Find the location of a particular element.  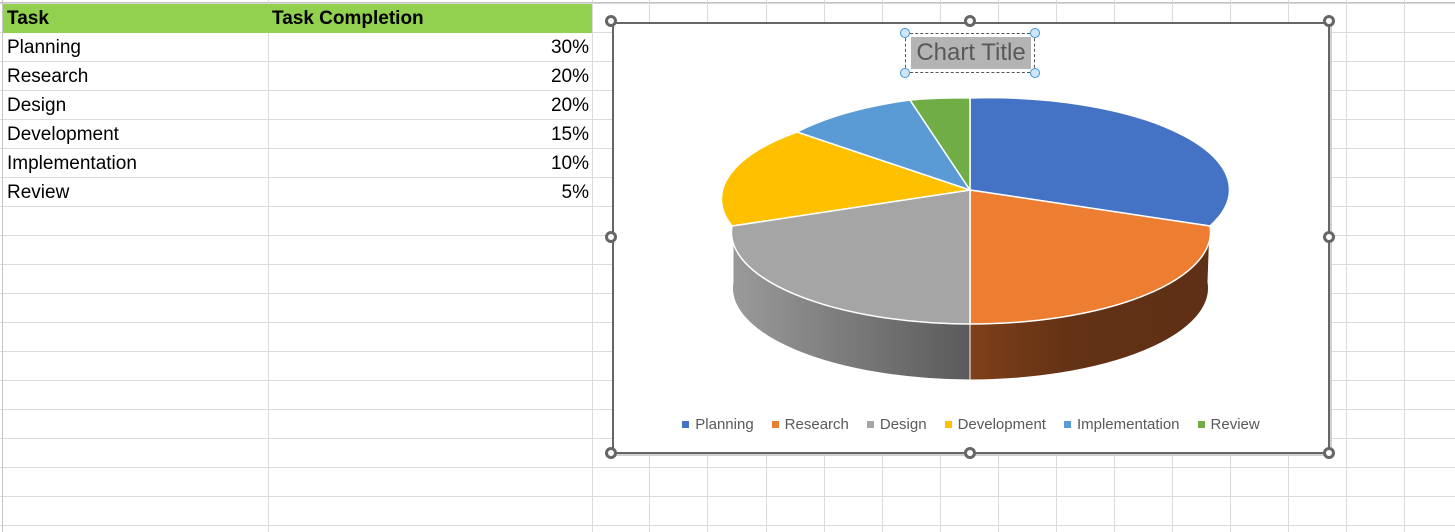

grid-top-edge is located at coordinates (727, 2).